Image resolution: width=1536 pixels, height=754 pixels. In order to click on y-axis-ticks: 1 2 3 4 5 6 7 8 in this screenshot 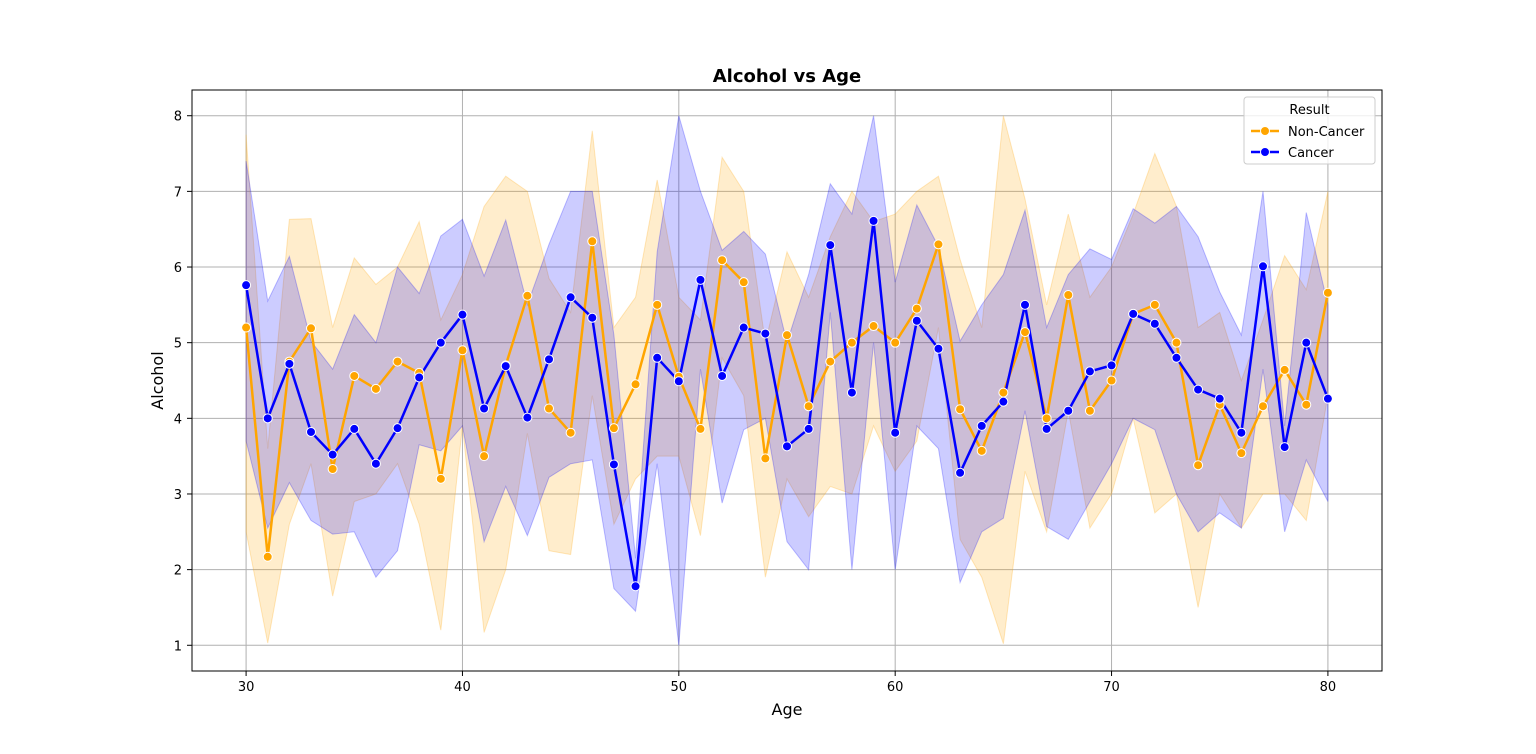, I will do `click(183, 382)`.